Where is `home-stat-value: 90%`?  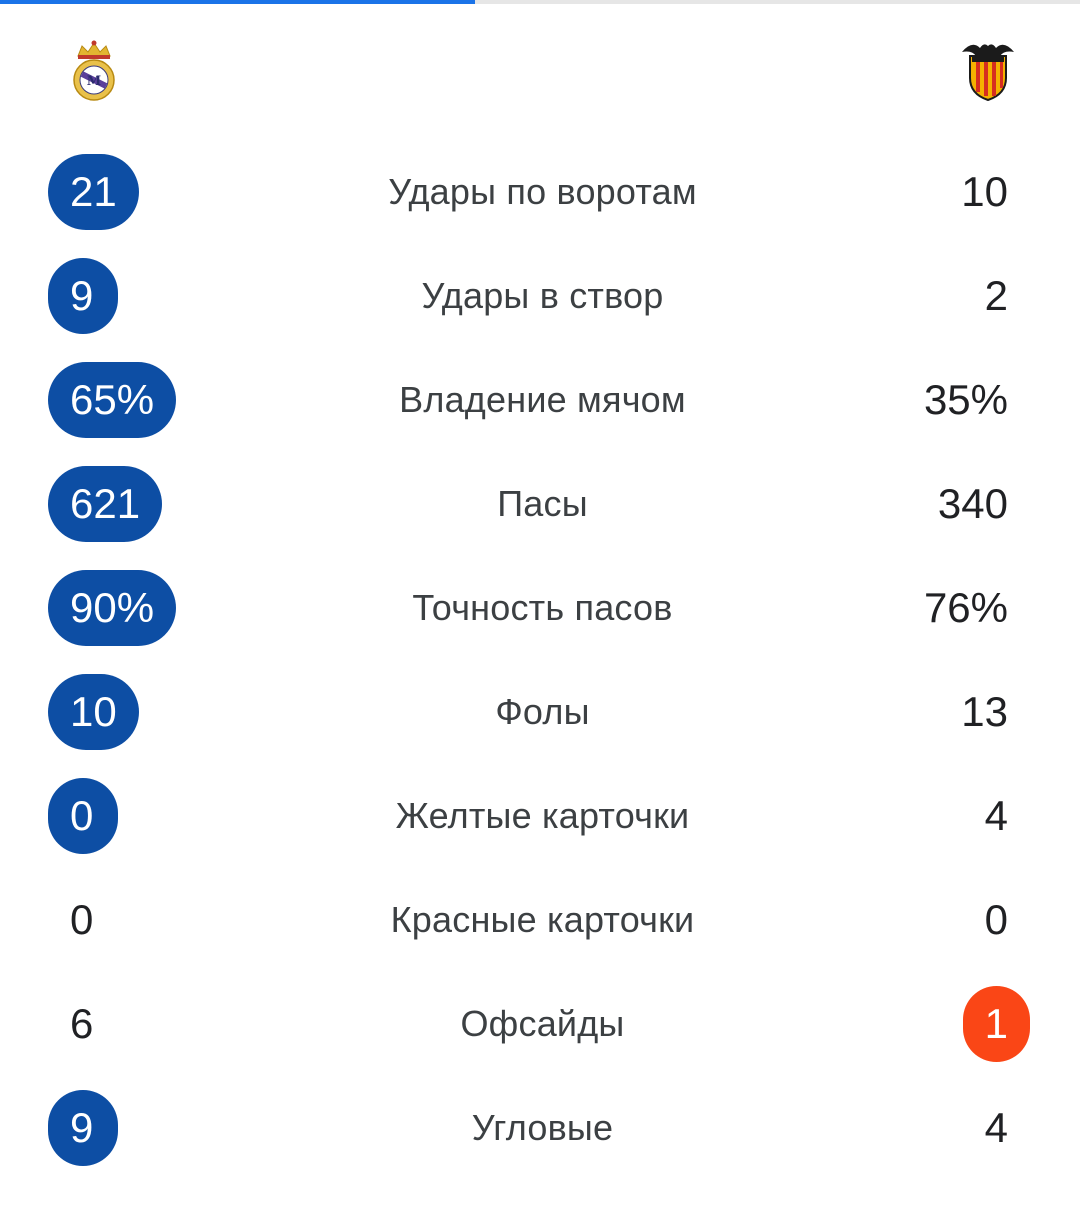 home-stat-value: 90% is located at coordinates (112, 608).